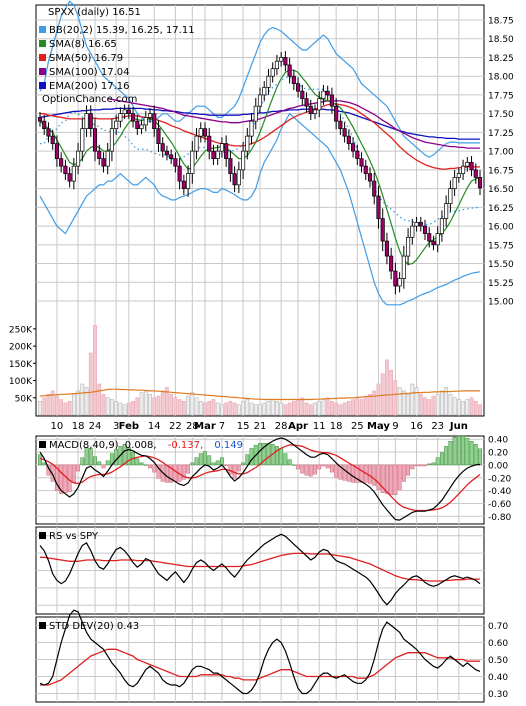 The height and width of the screenshot is (706, 526). What do you see at coordinates (86, 58) in the screenshot?
I see `legend-label: SMA(50) 16.79` at bounding box center [86, 58].